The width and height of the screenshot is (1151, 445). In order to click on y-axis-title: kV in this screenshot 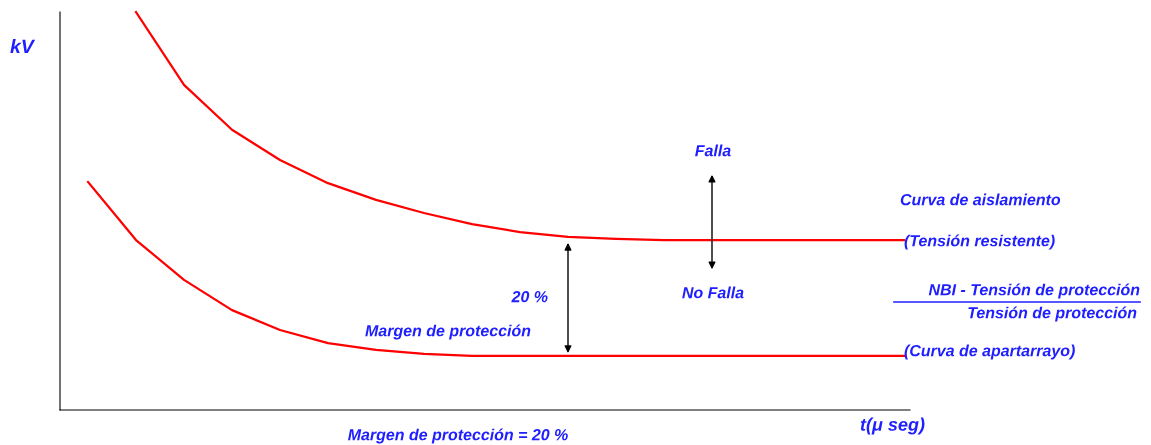, I will do `click(23, 46)`.